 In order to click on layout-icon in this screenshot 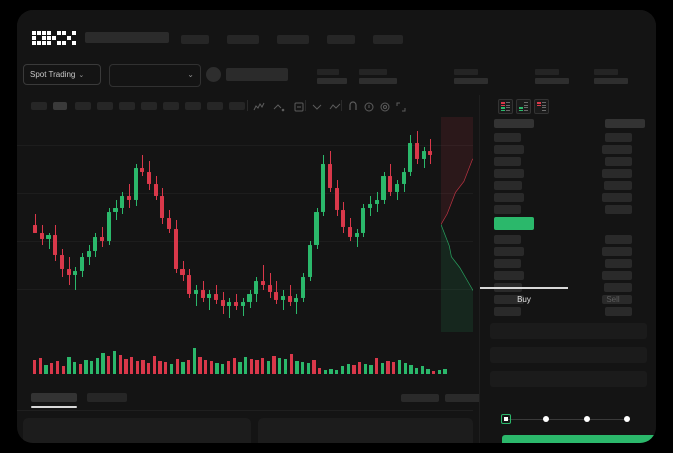, I will do `click(317, 106)`.